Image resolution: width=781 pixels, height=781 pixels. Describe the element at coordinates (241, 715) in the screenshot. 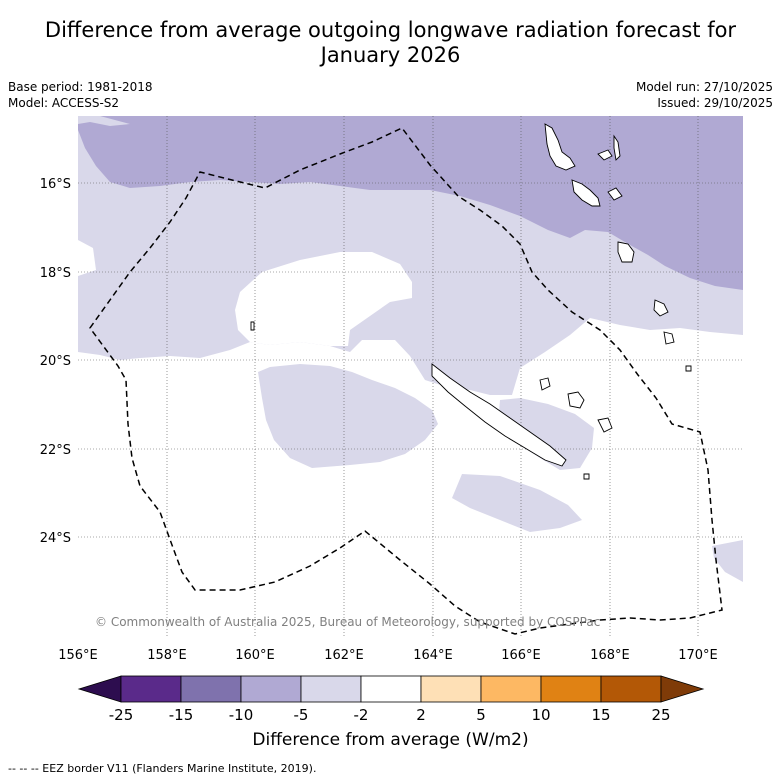

I see `cb-label-3: -10` at that location.